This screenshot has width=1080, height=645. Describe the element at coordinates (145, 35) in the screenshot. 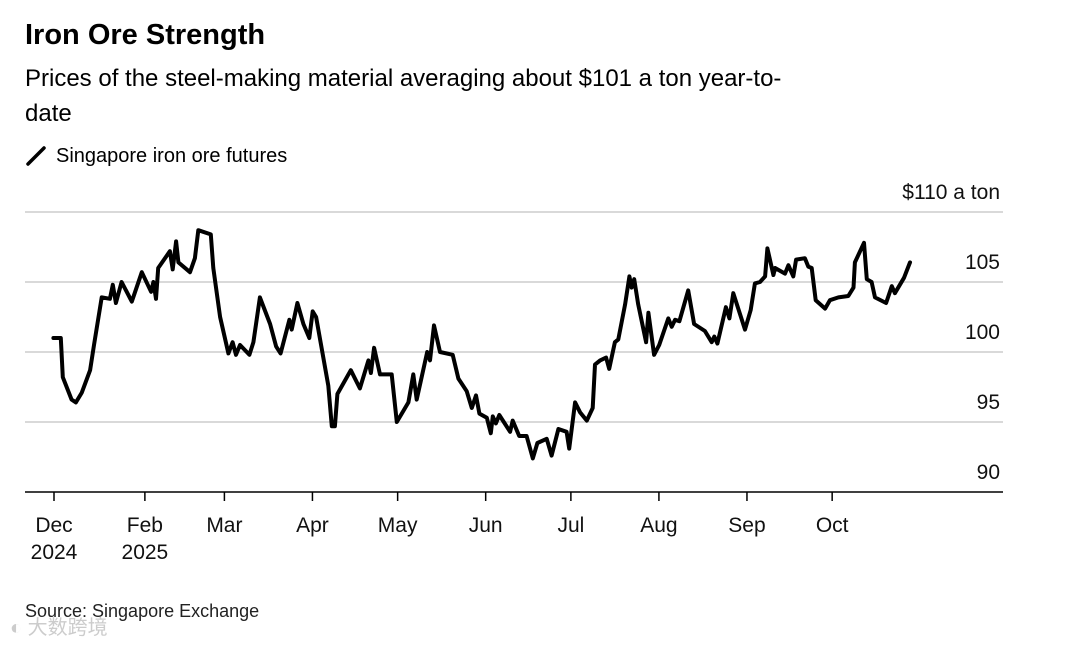

I see `chart-title: Iron Ore Strength` at that location.